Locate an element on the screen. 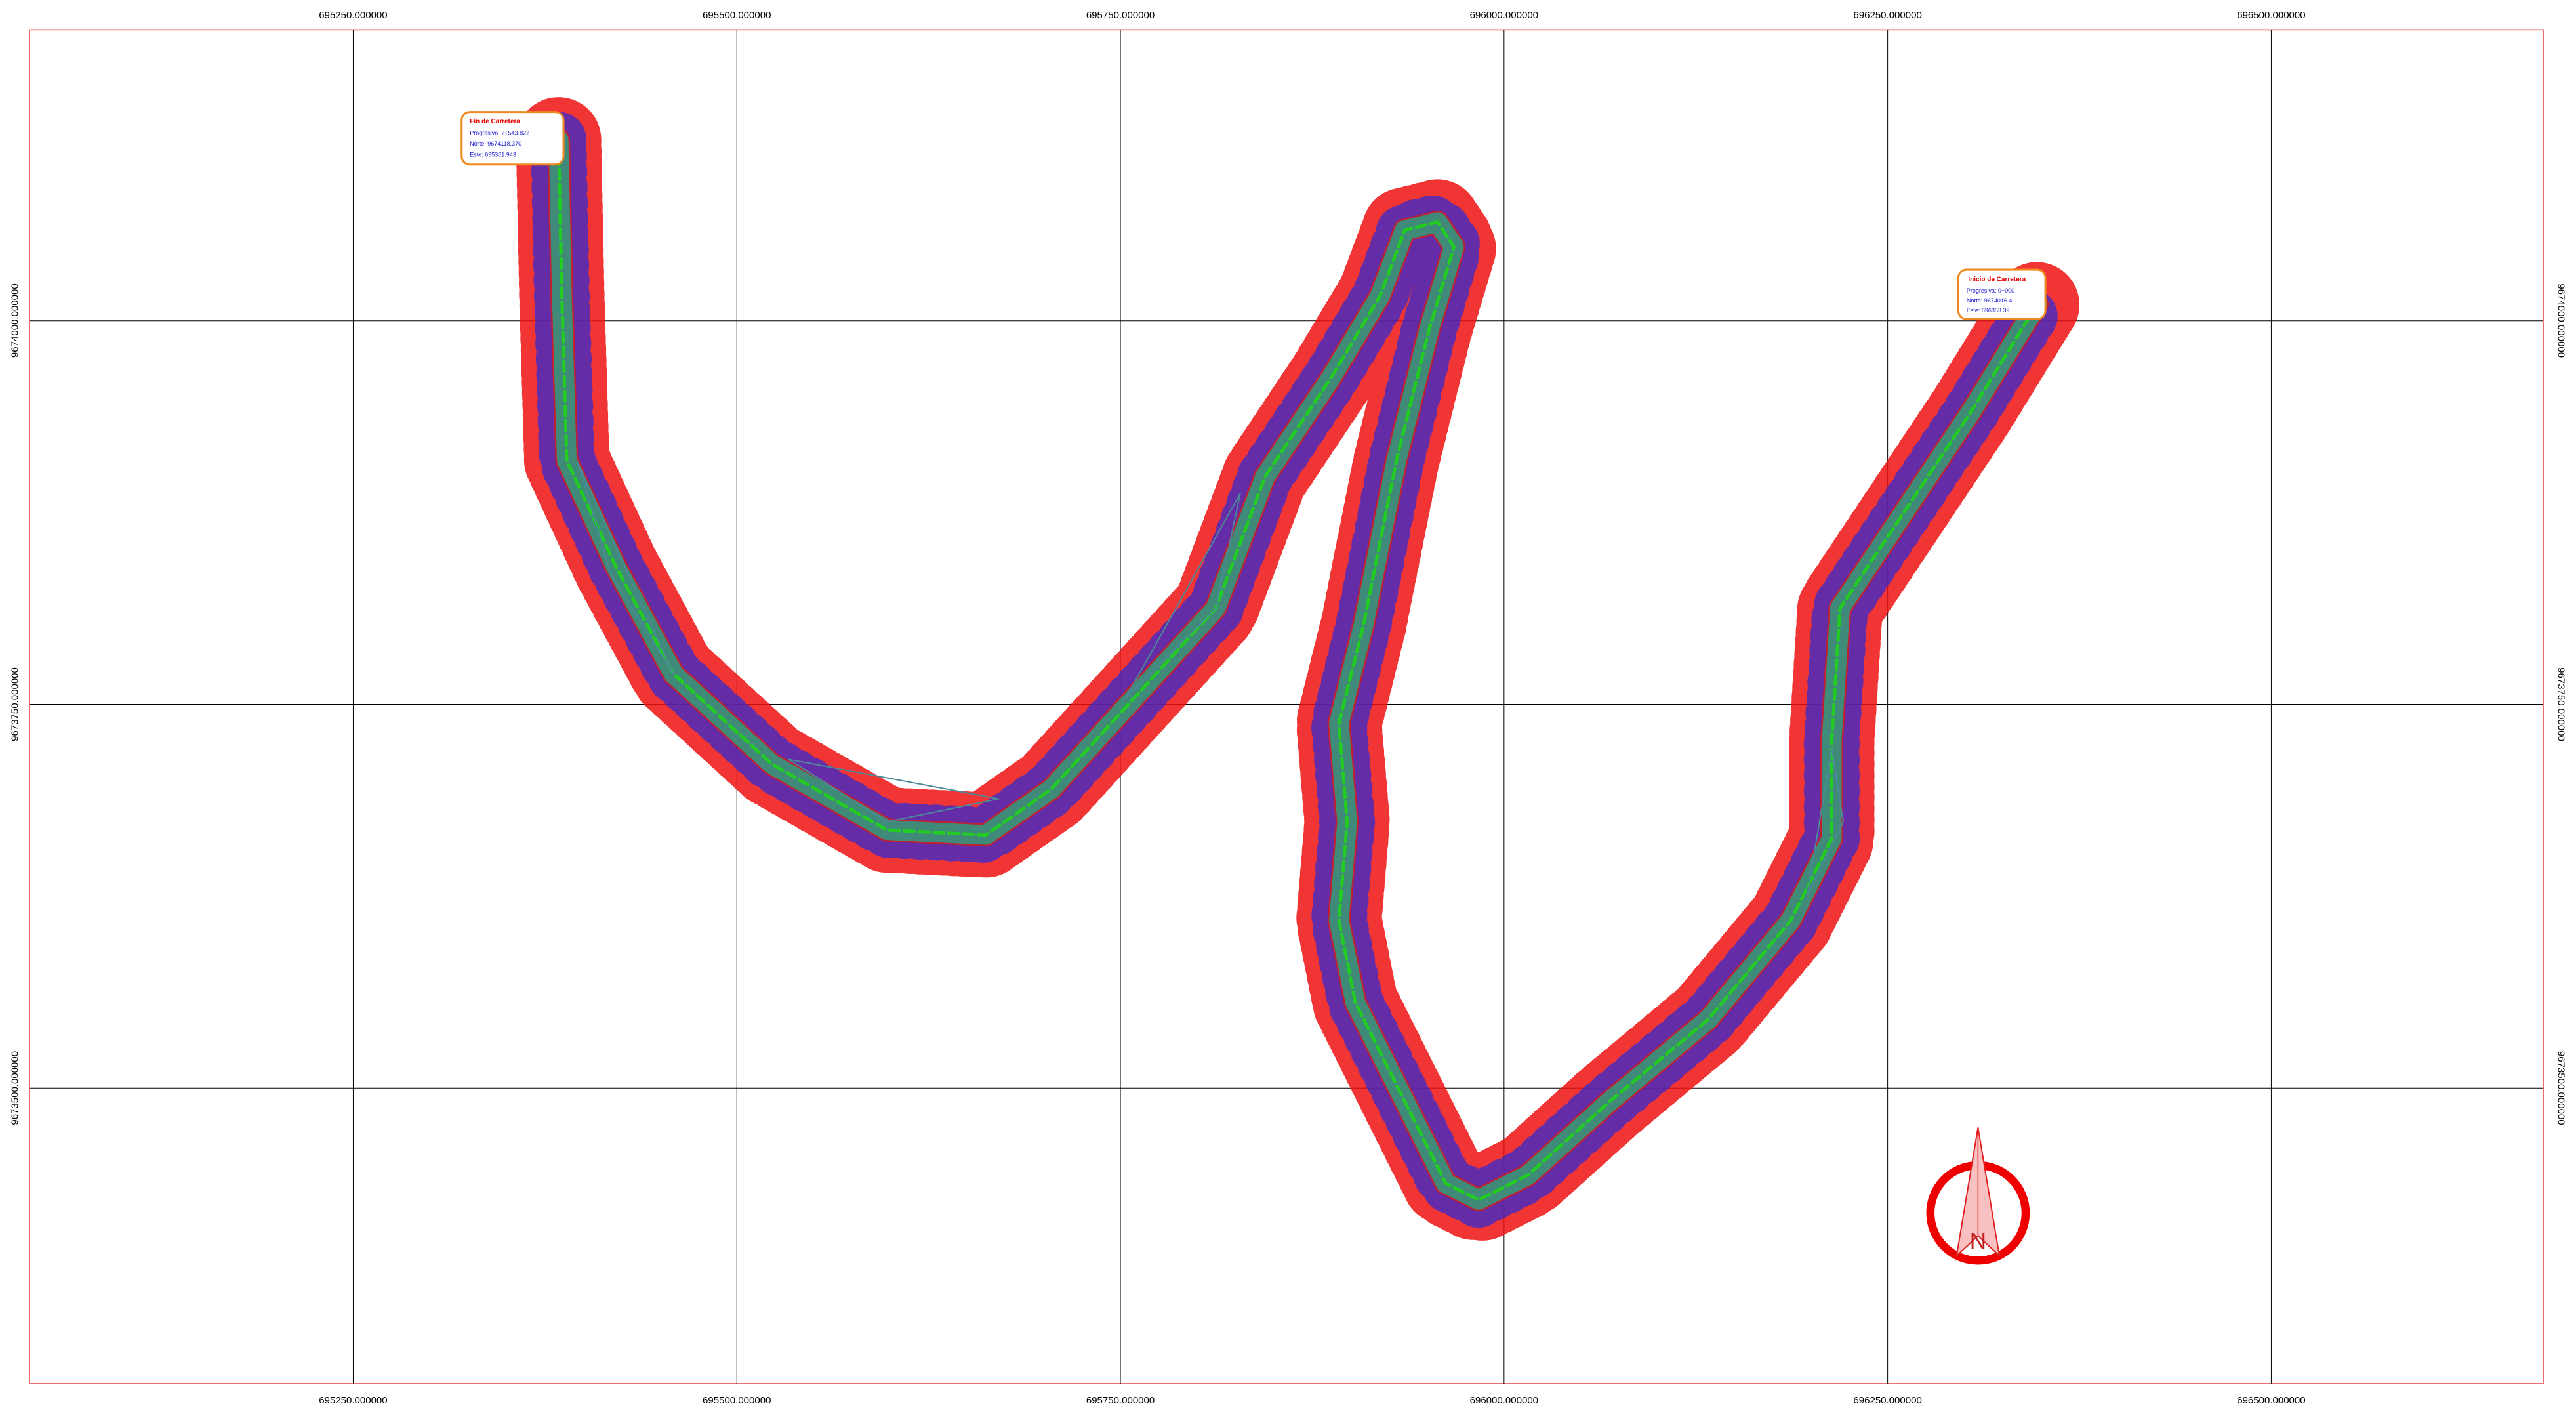 The image size is (2576, 1412). box-line: Progresiva: 2+543.822 is located at coordinates (499, 133).